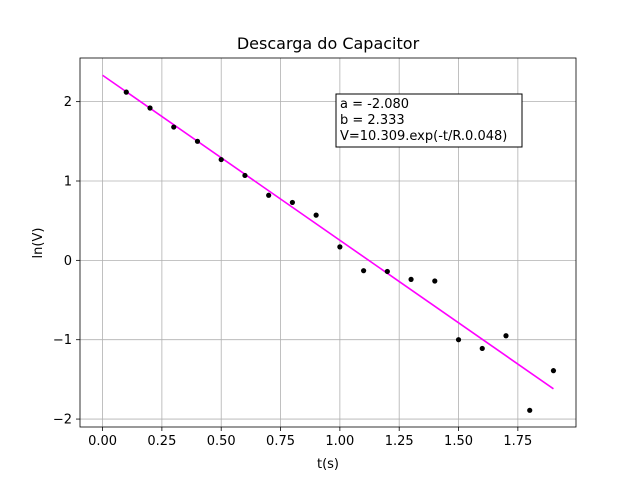  Describe the element at coordinates (374, 104) in the screenshot. I see `annotation-line-a: a = -2.080` at that location.